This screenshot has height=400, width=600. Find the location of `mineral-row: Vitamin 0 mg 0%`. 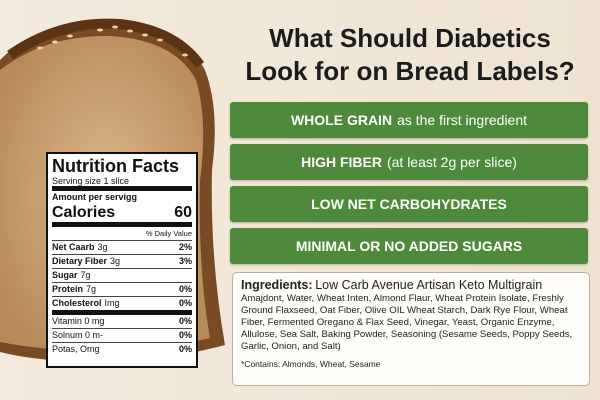

mineral-row: Vitamin 0 mg 0% is located at coordinates (122, 321).